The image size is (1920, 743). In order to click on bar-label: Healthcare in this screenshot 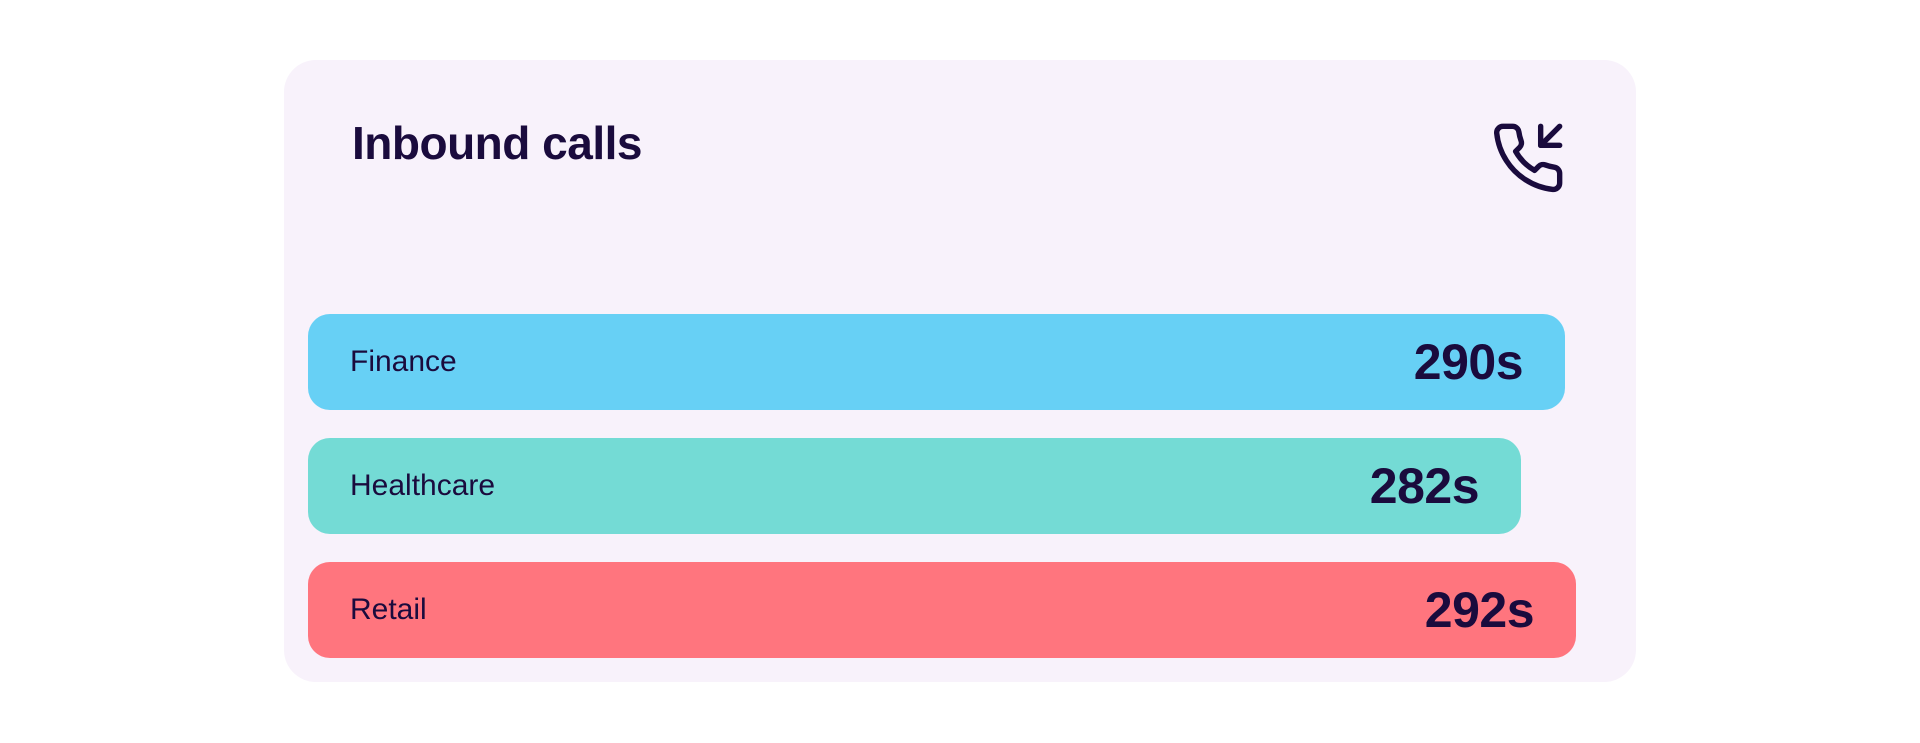, I will do `click(423, 485)`.